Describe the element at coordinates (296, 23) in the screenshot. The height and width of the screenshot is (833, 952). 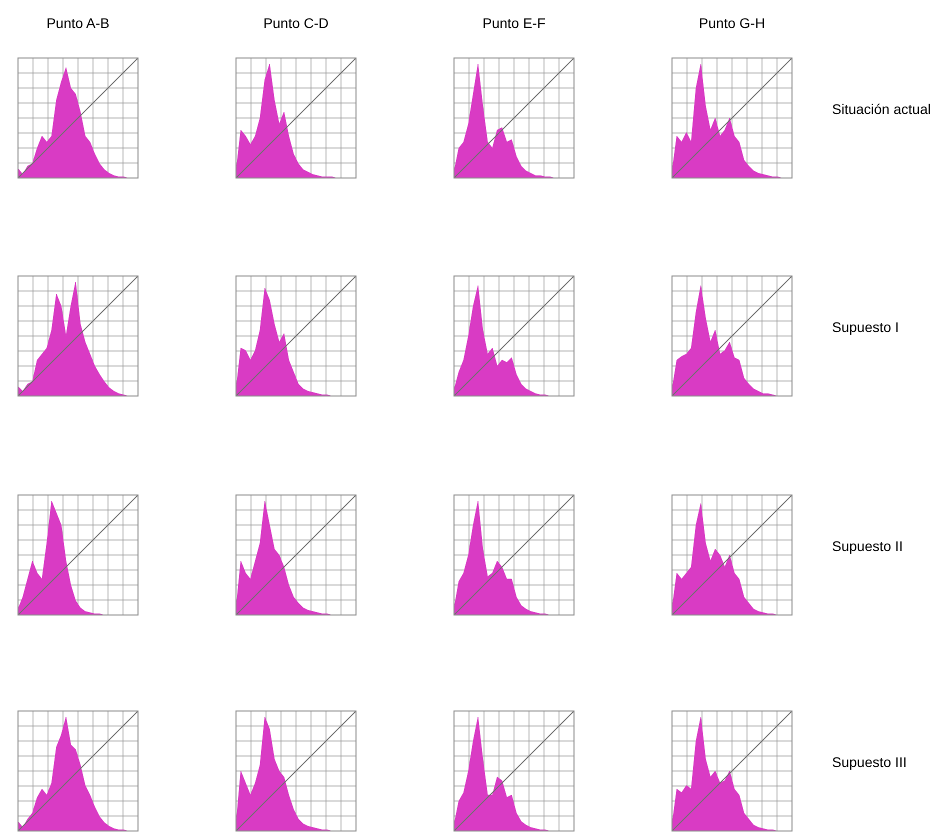
I see `chart-title: Punto C-D` at that location.